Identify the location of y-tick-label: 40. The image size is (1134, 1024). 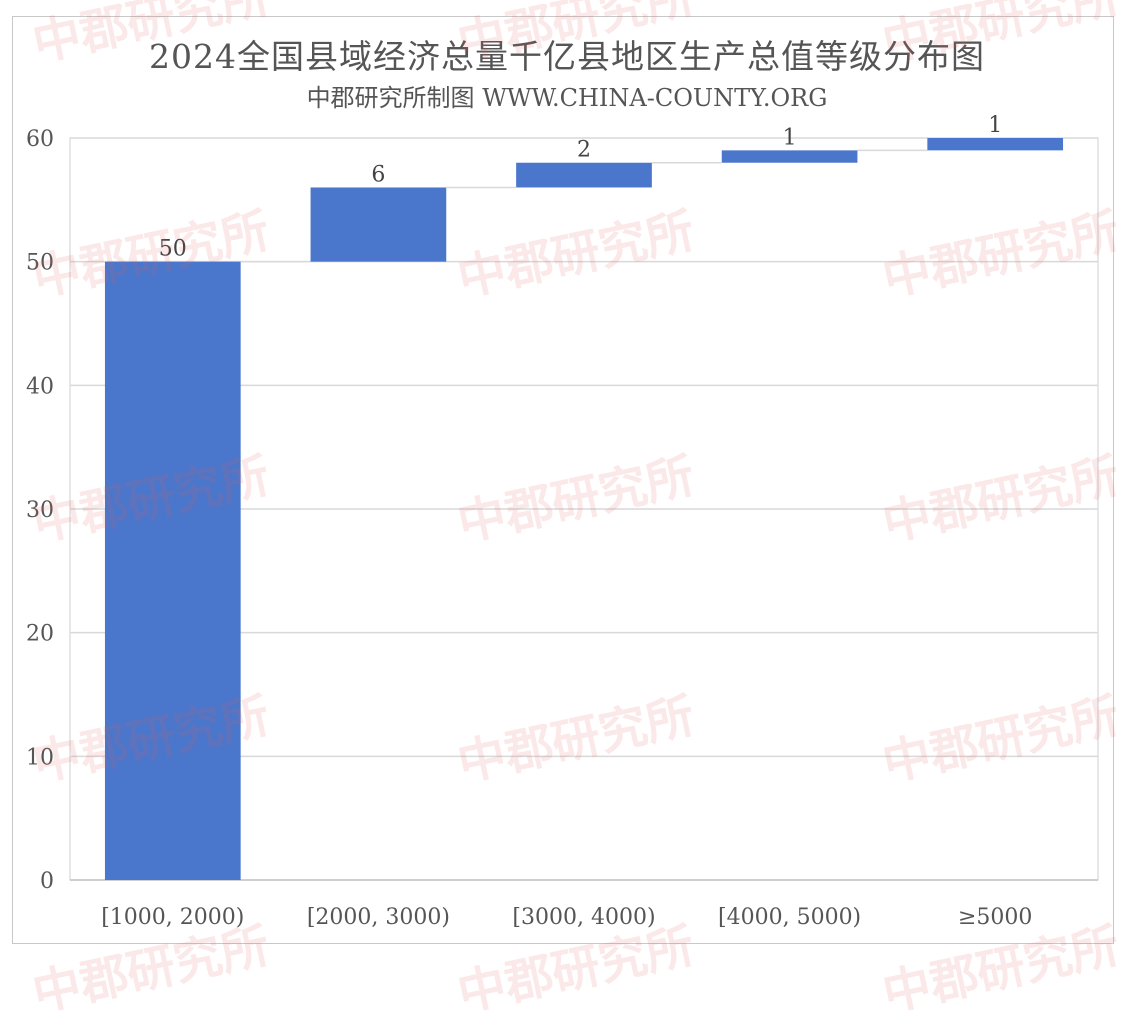
(40, 386).